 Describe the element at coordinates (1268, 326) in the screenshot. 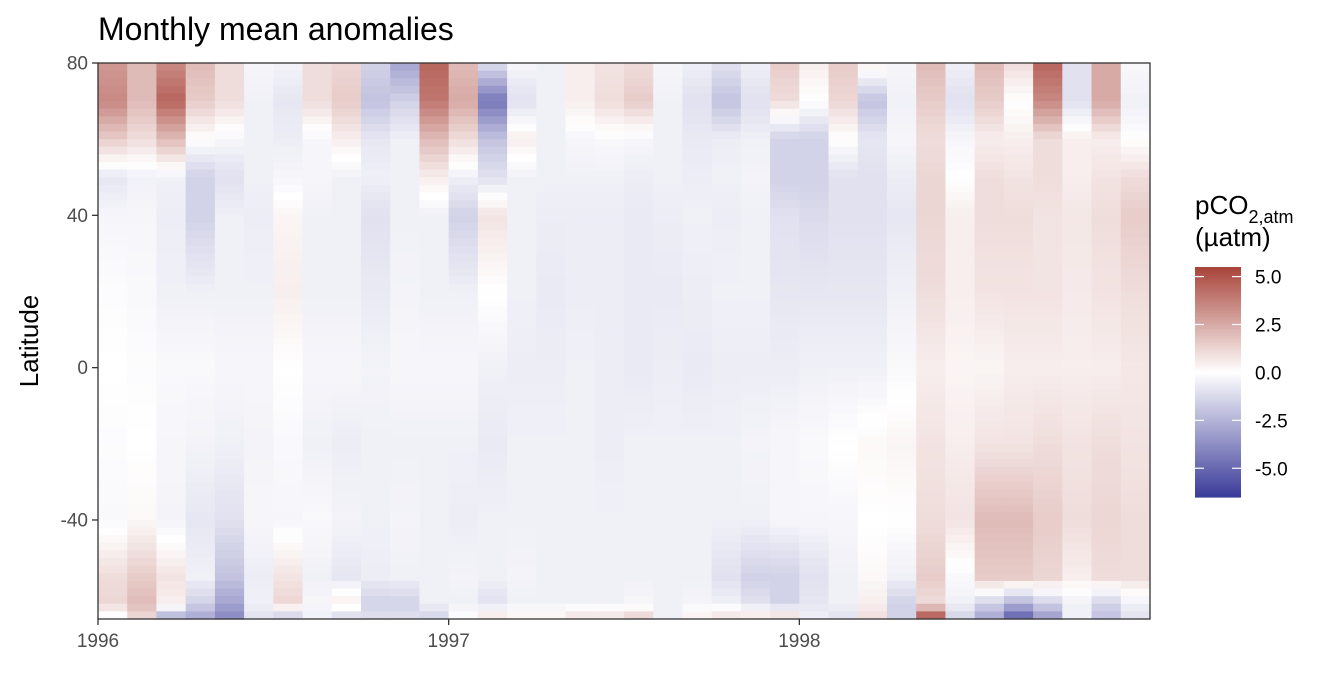

I see `legend-tick-label: 2.5` at that location.